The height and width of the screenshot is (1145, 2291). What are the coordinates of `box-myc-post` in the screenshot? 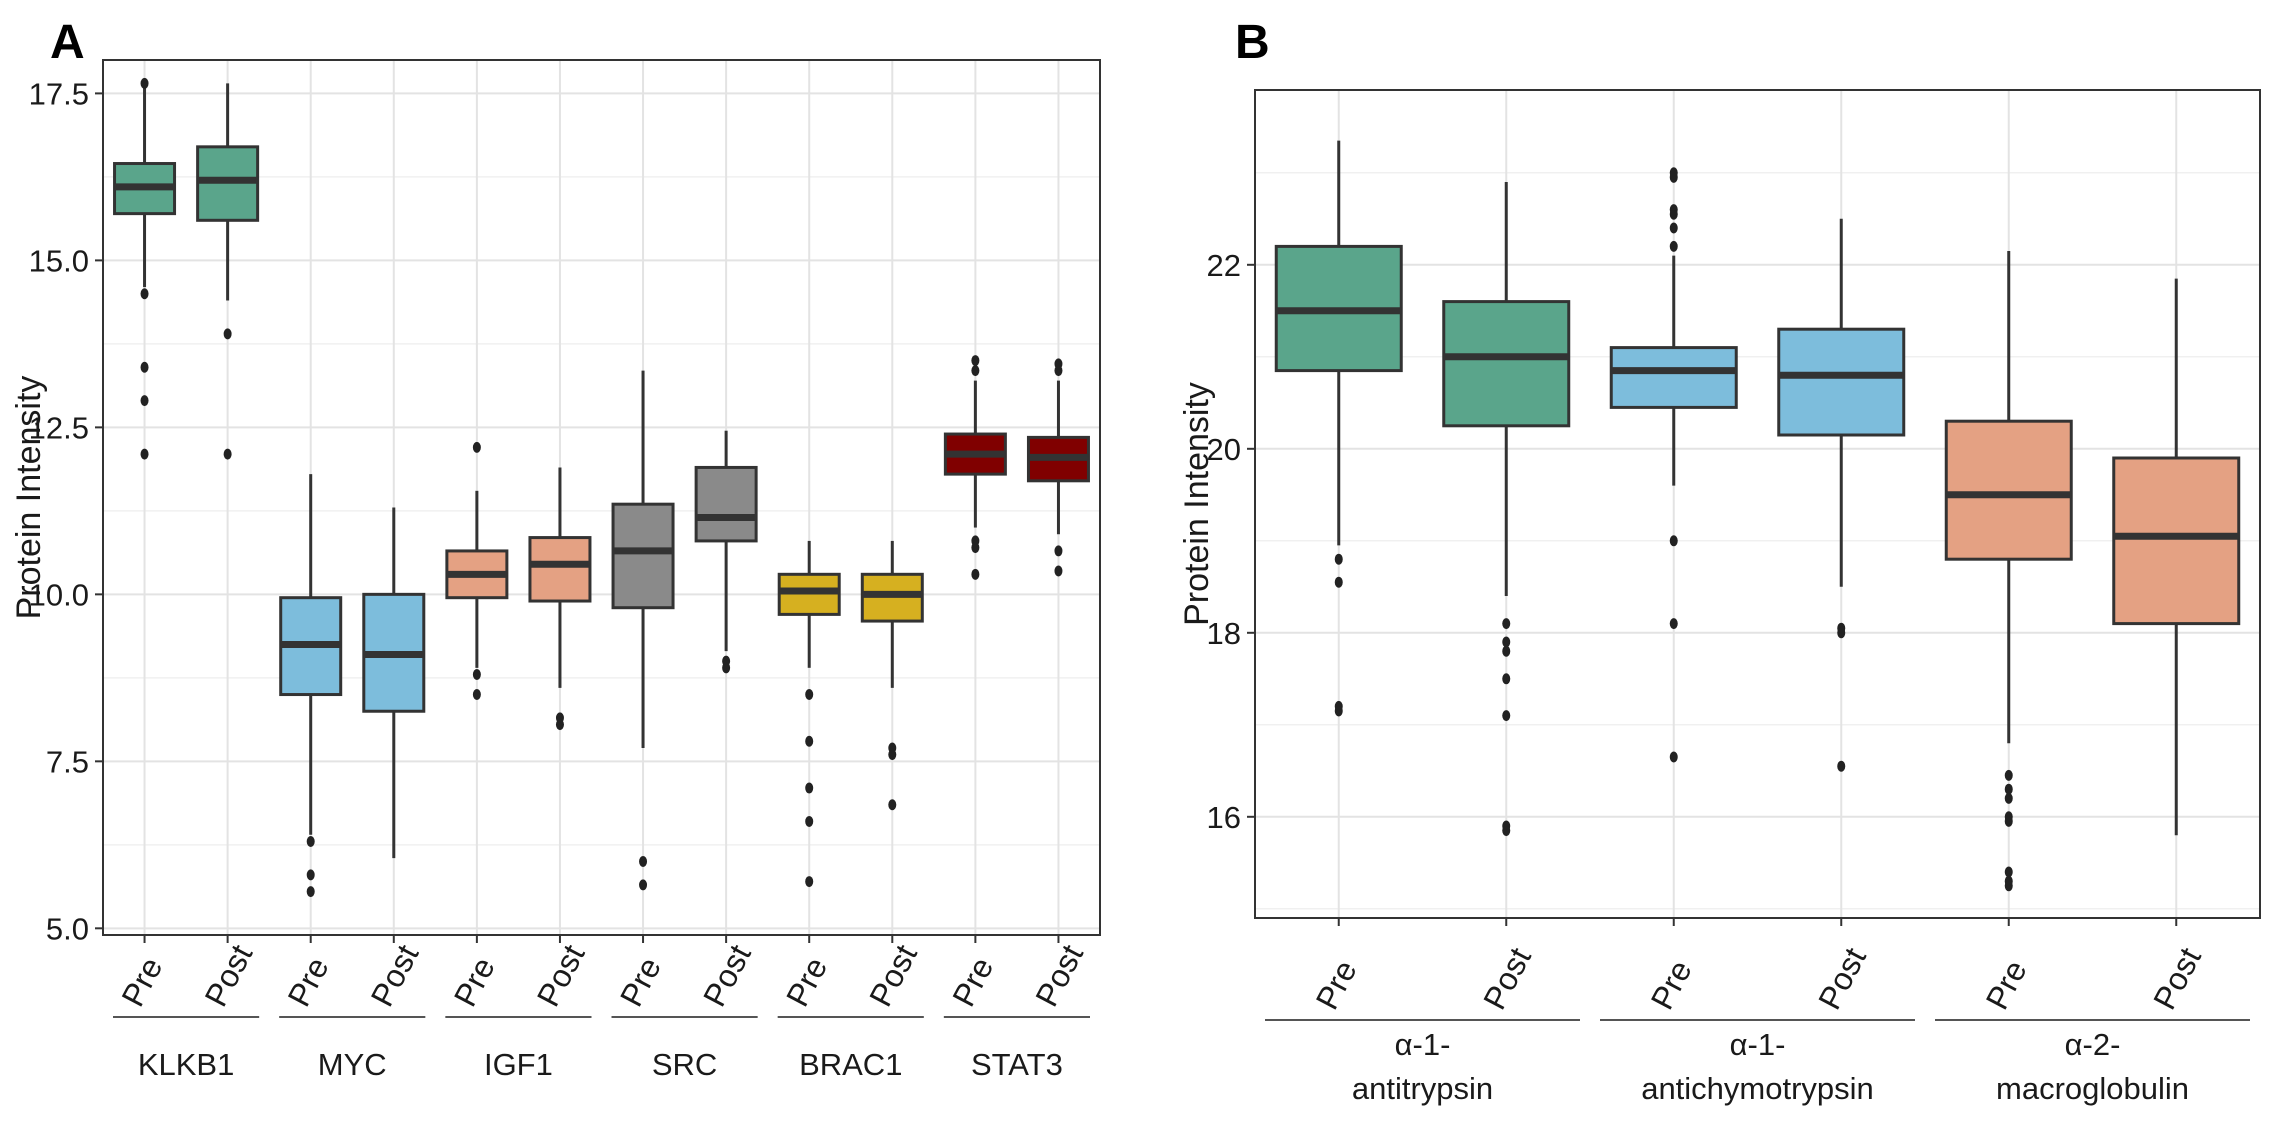 It's located at (394, 683).